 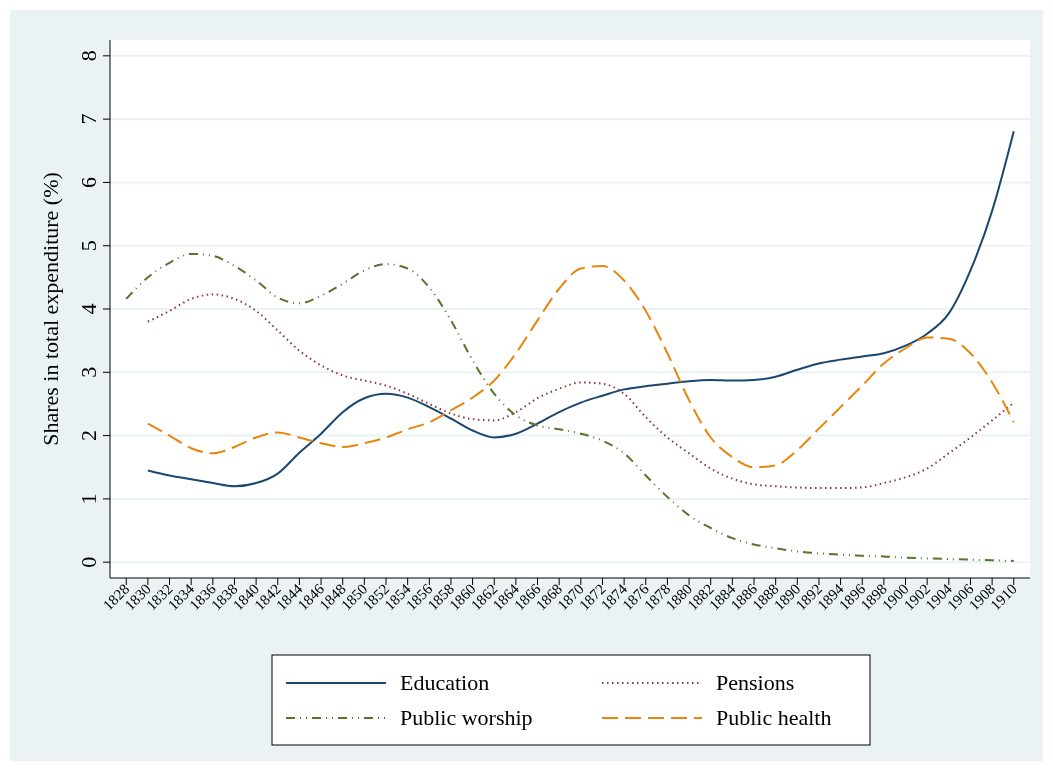 What do you see at coordinates (466, 717) in the screenshot?
I see `legend-label: Public worship` at bounding box center [466, 717].